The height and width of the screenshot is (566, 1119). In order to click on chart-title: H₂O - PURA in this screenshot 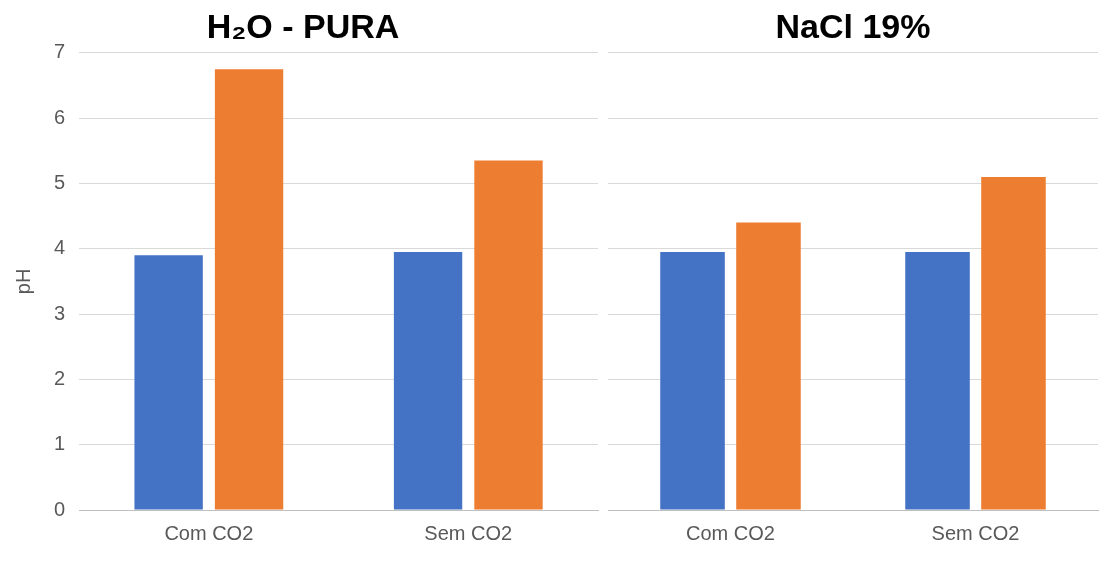, I will do `click(303, 25)`.